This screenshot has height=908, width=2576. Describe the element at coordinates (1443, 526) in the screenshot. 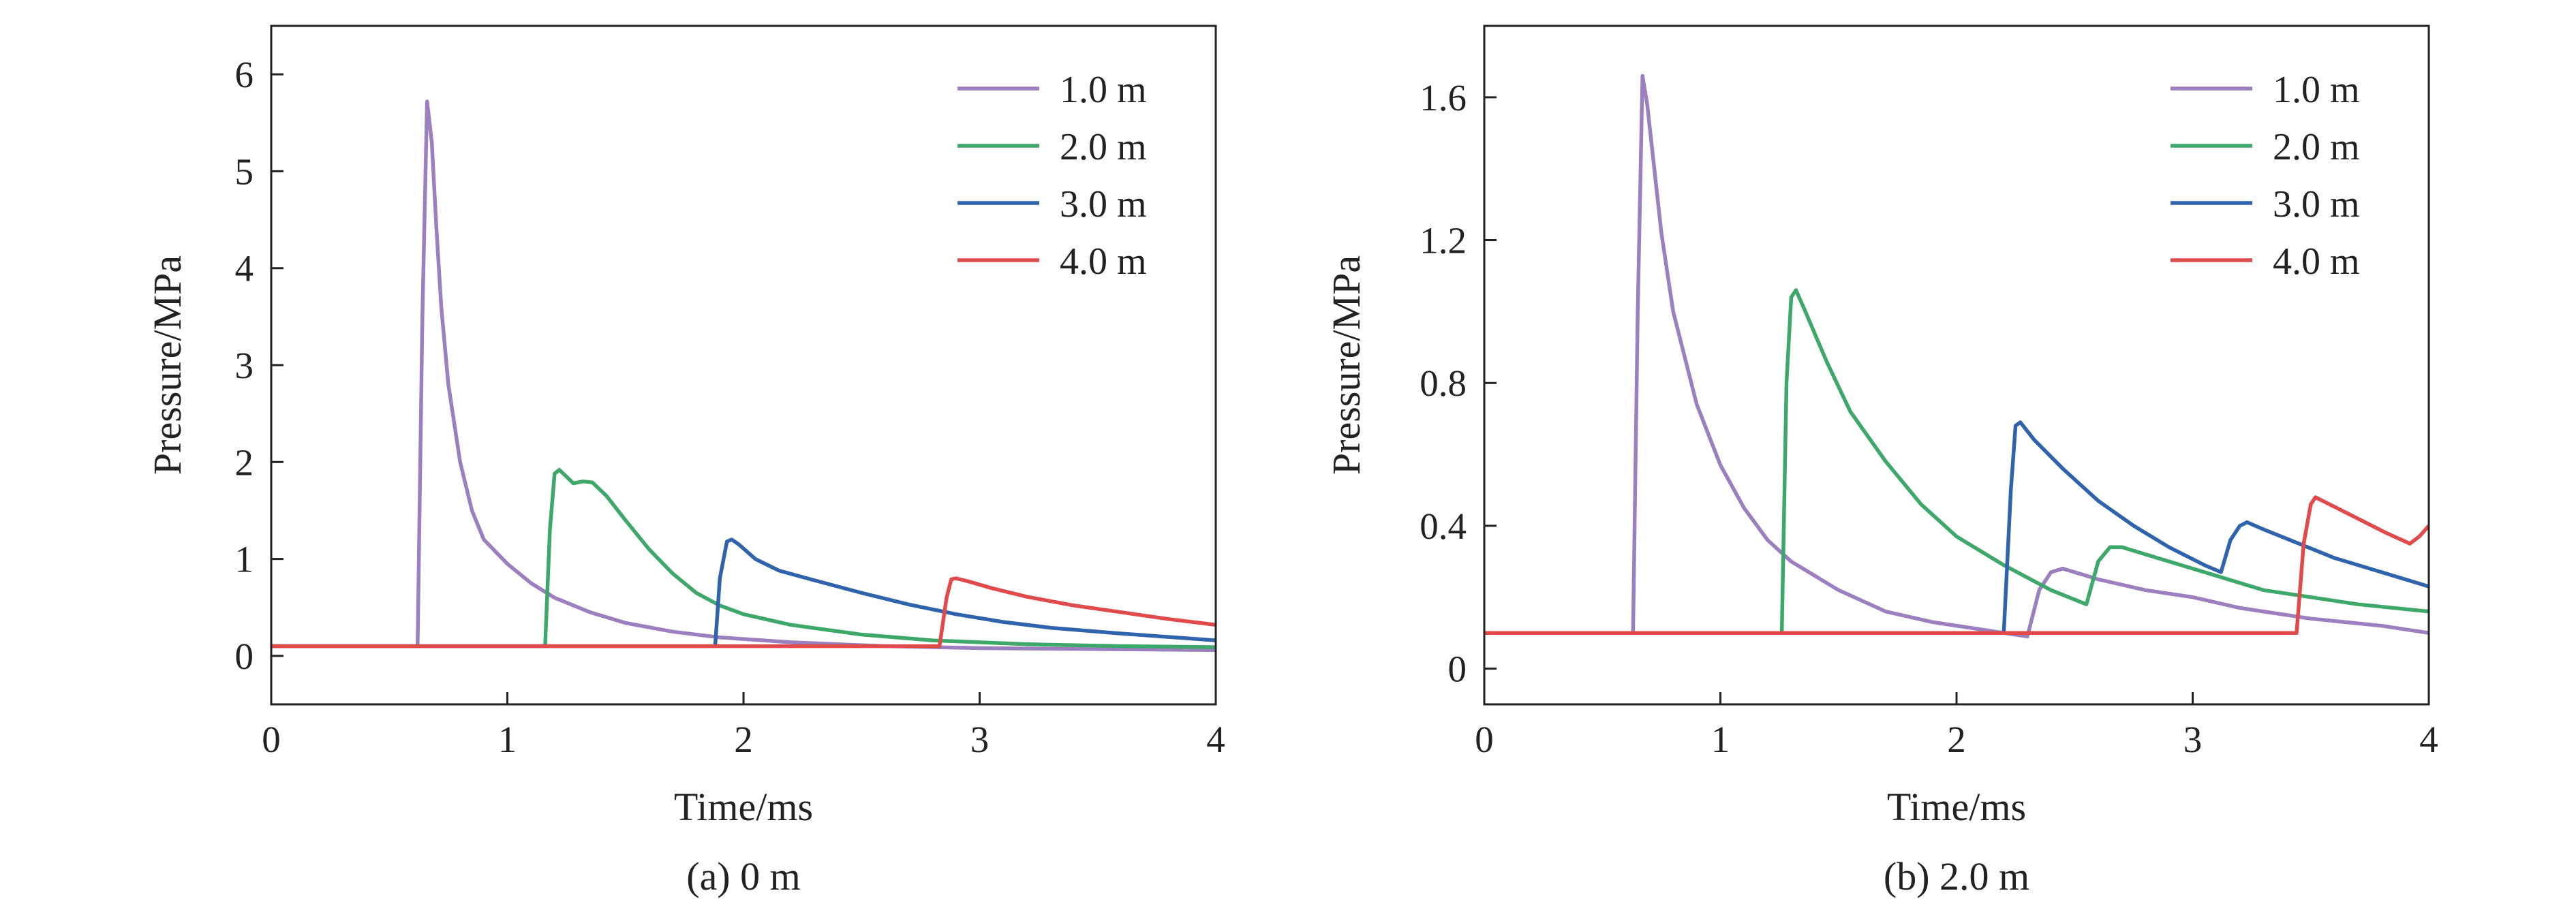

I see `y-tick-label: 0.4` at that location.